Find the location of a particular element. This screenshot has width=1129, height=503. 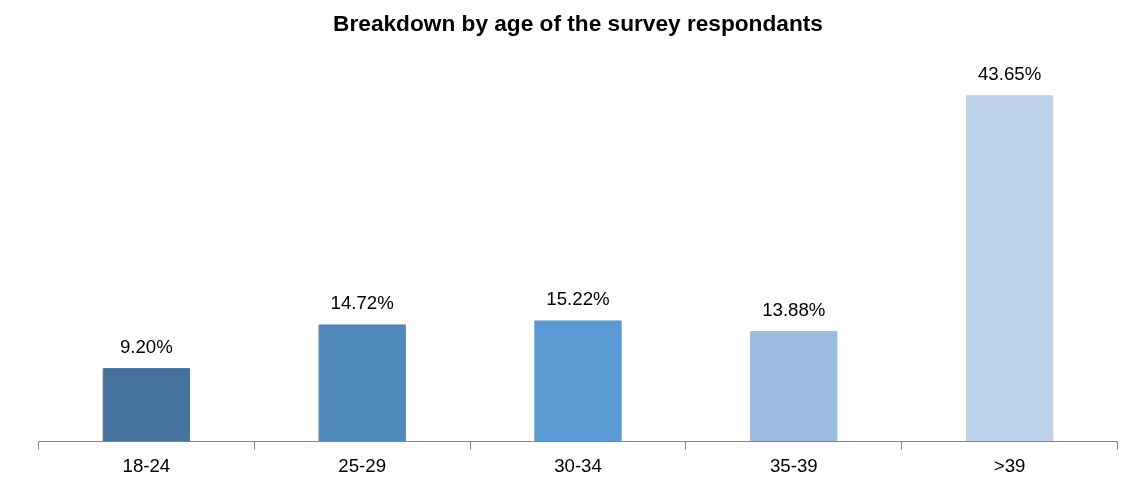

x-tick-label: 35-39 is located at coordinates (793, 465).